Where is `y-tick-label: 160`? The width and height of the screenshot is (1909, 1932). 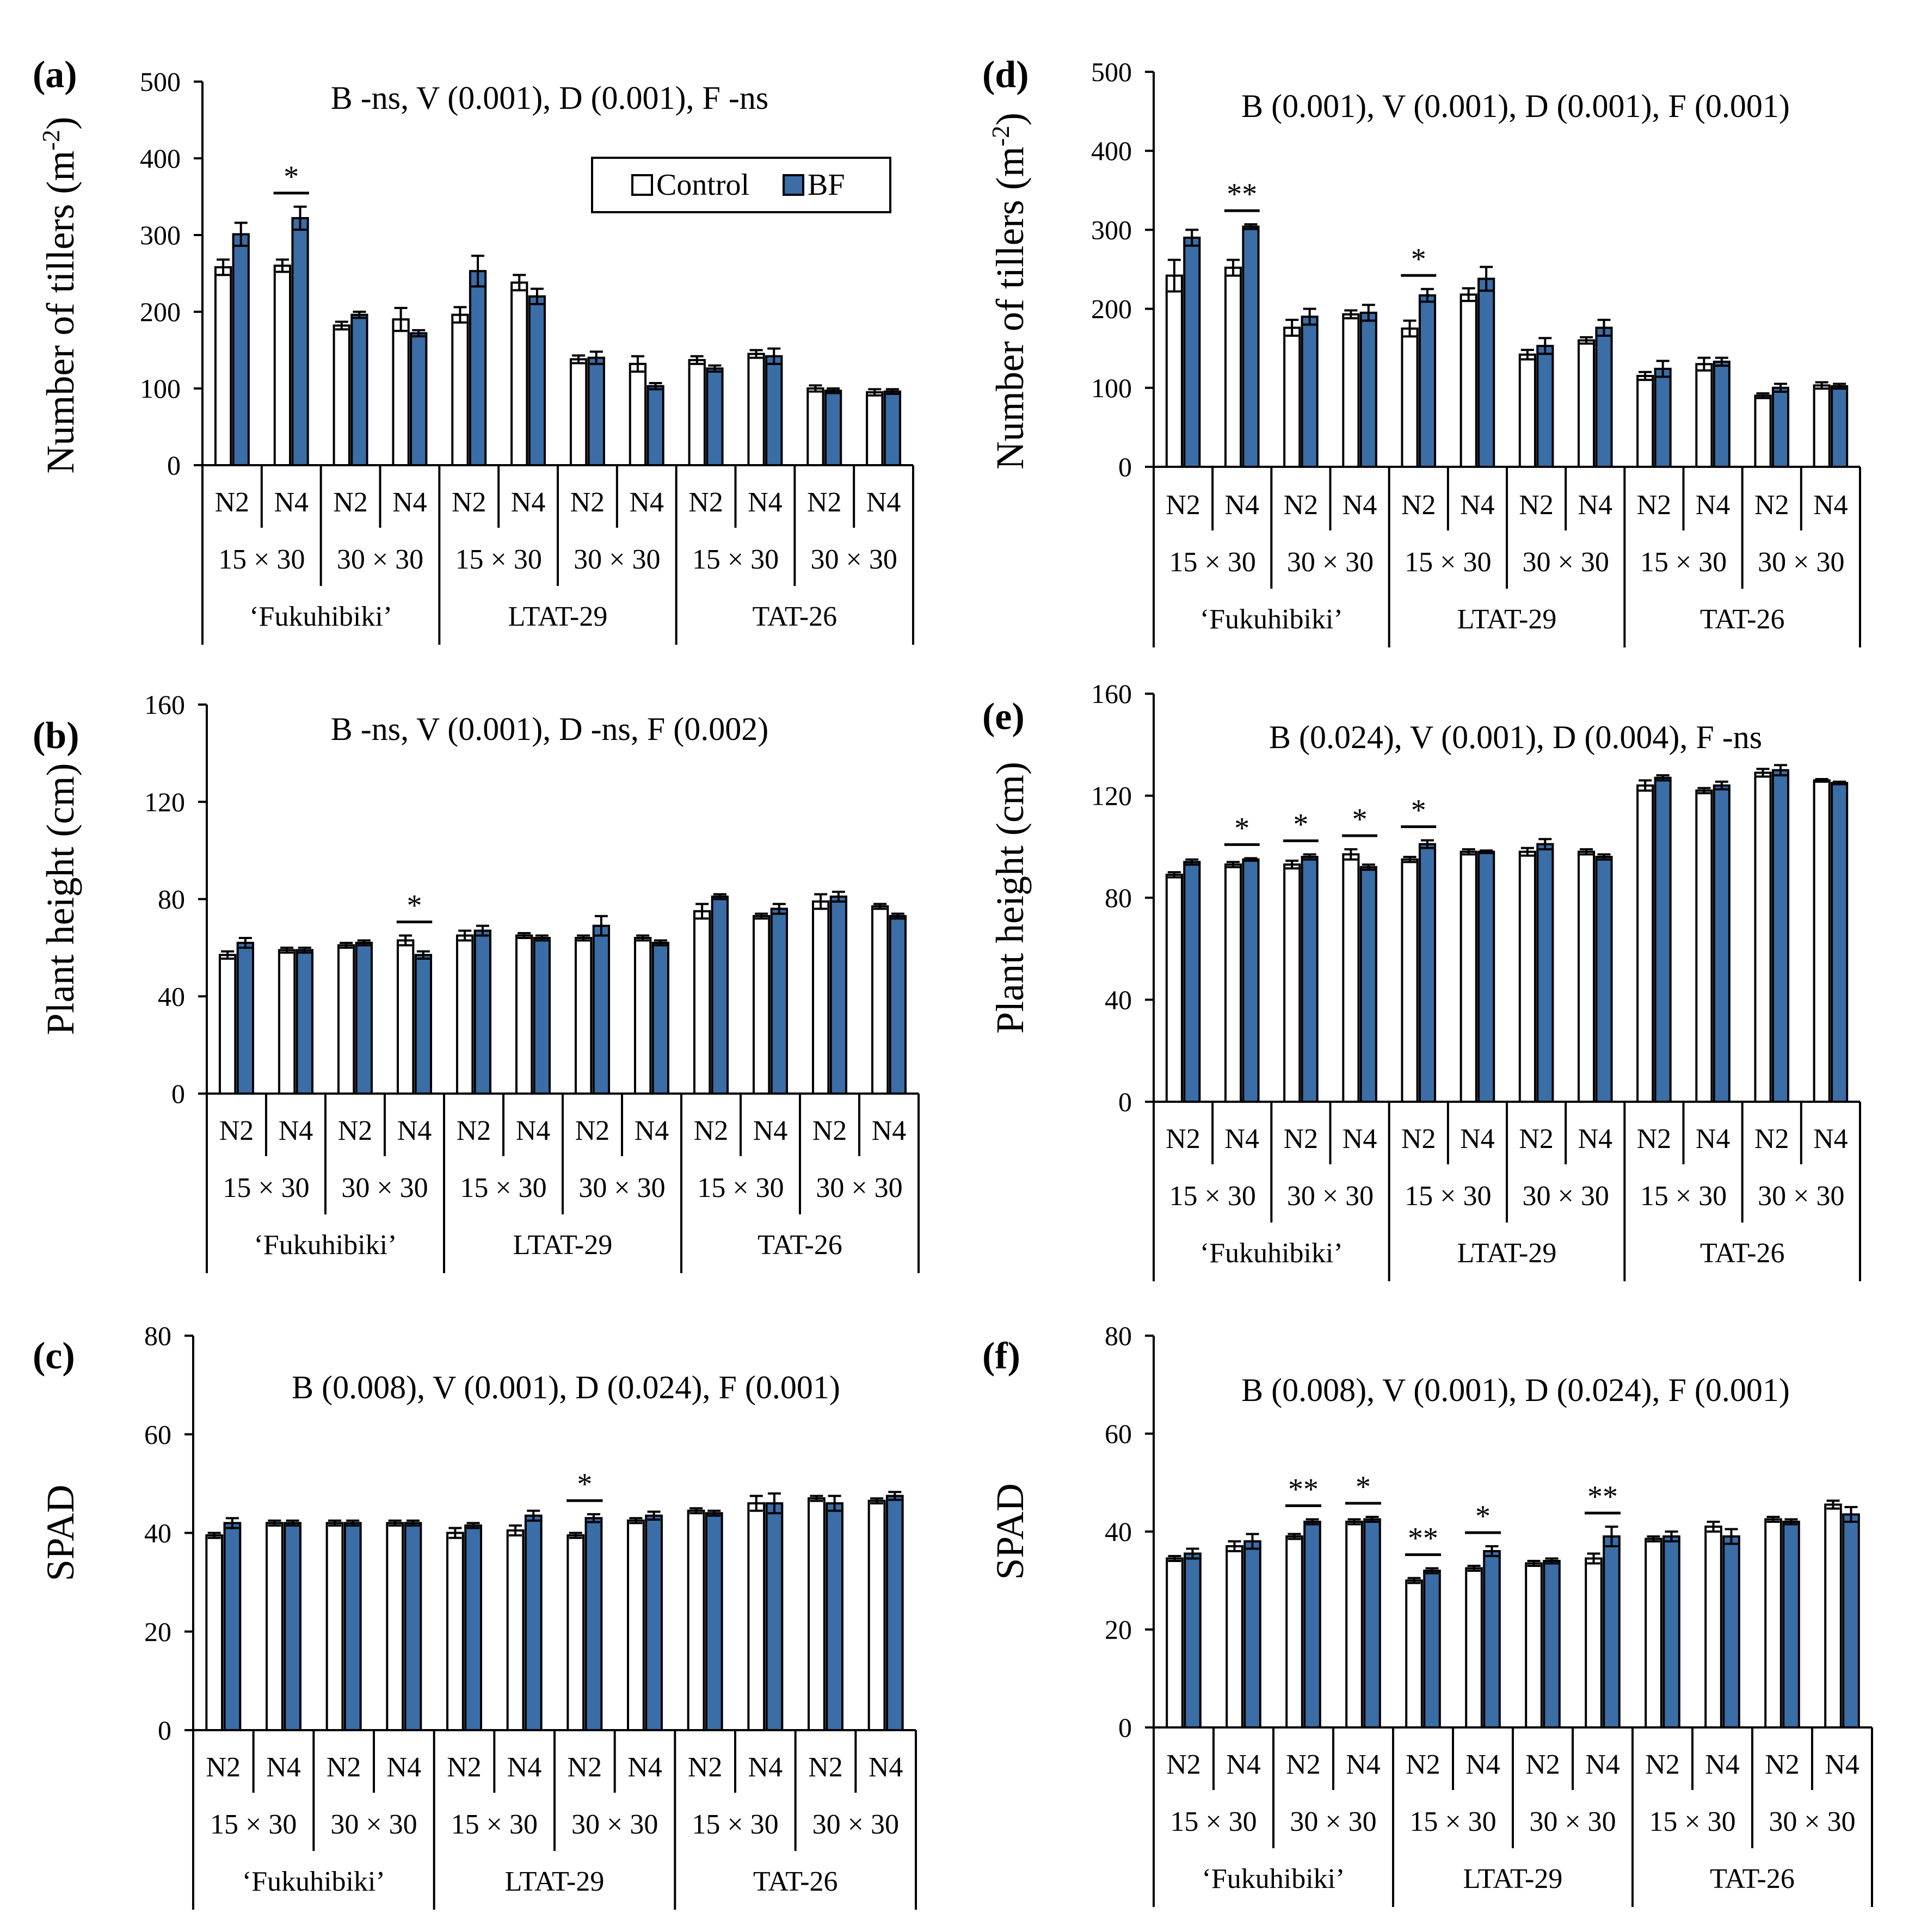
y-tick-label: 160 is located at coordinates (164, 705).